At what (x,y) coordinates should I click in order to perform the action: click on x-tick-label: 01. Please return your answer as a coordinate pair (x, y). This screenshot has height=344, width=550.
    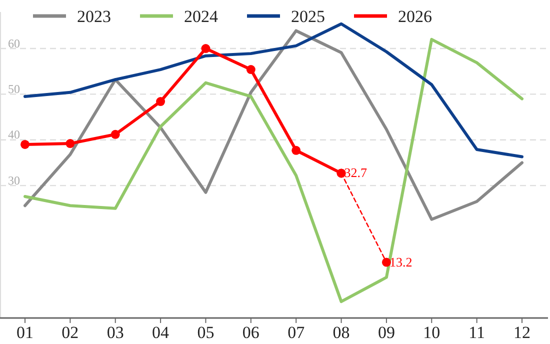
    Looking at the image, I should click on (25, 332).